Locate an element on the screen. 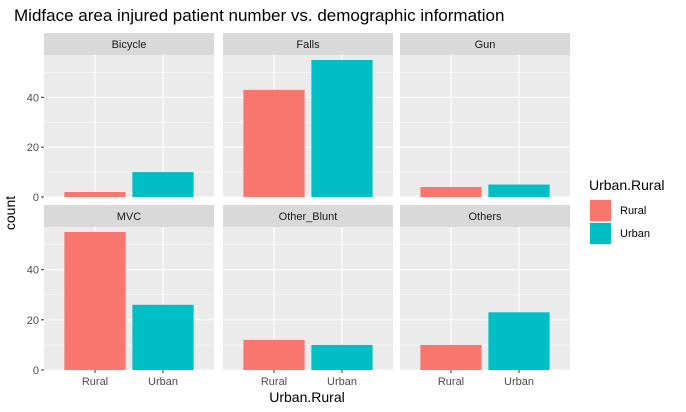  facet-bicycle: Bicycle 0 20 40 is located at coordinates (120, 118).